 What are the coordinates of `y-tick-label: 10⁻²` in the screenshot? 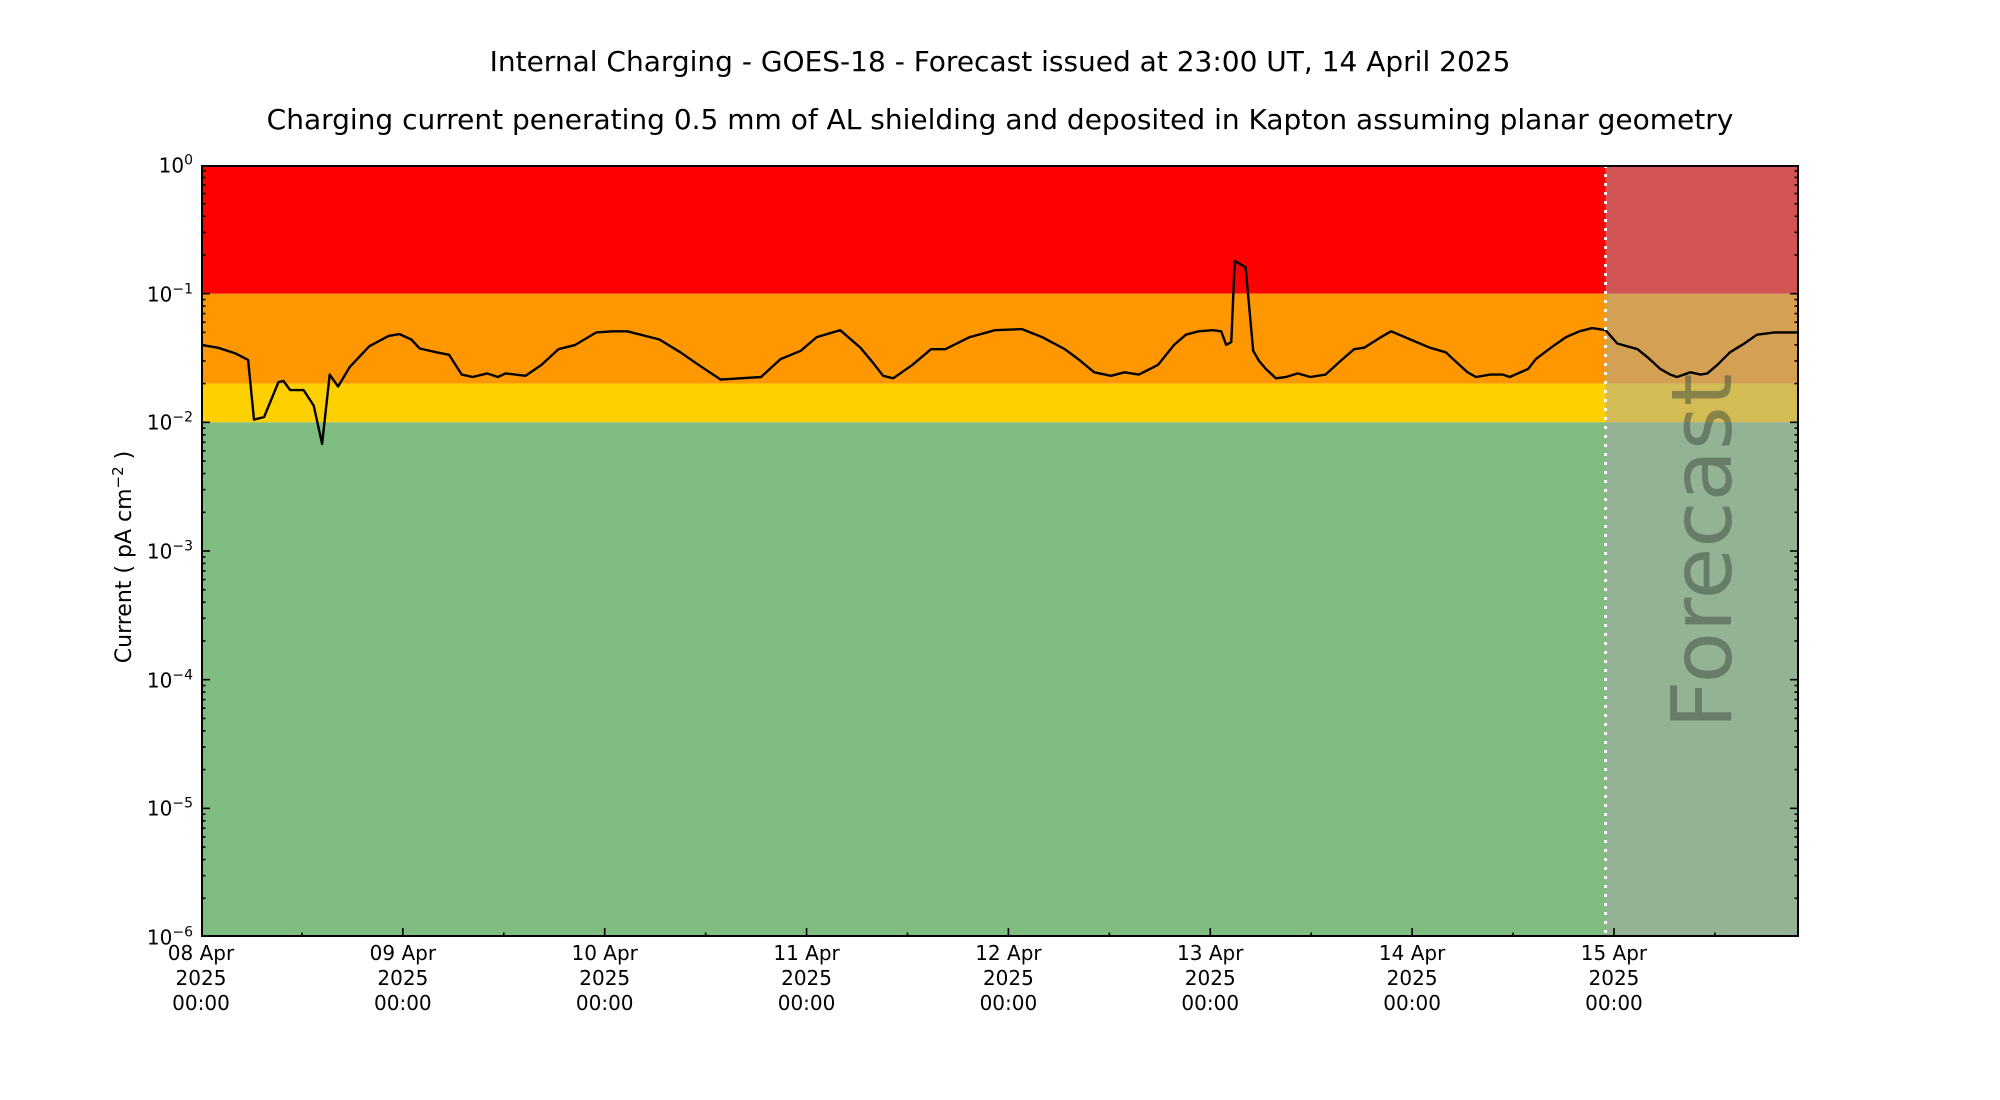 It's located at (169, 422).